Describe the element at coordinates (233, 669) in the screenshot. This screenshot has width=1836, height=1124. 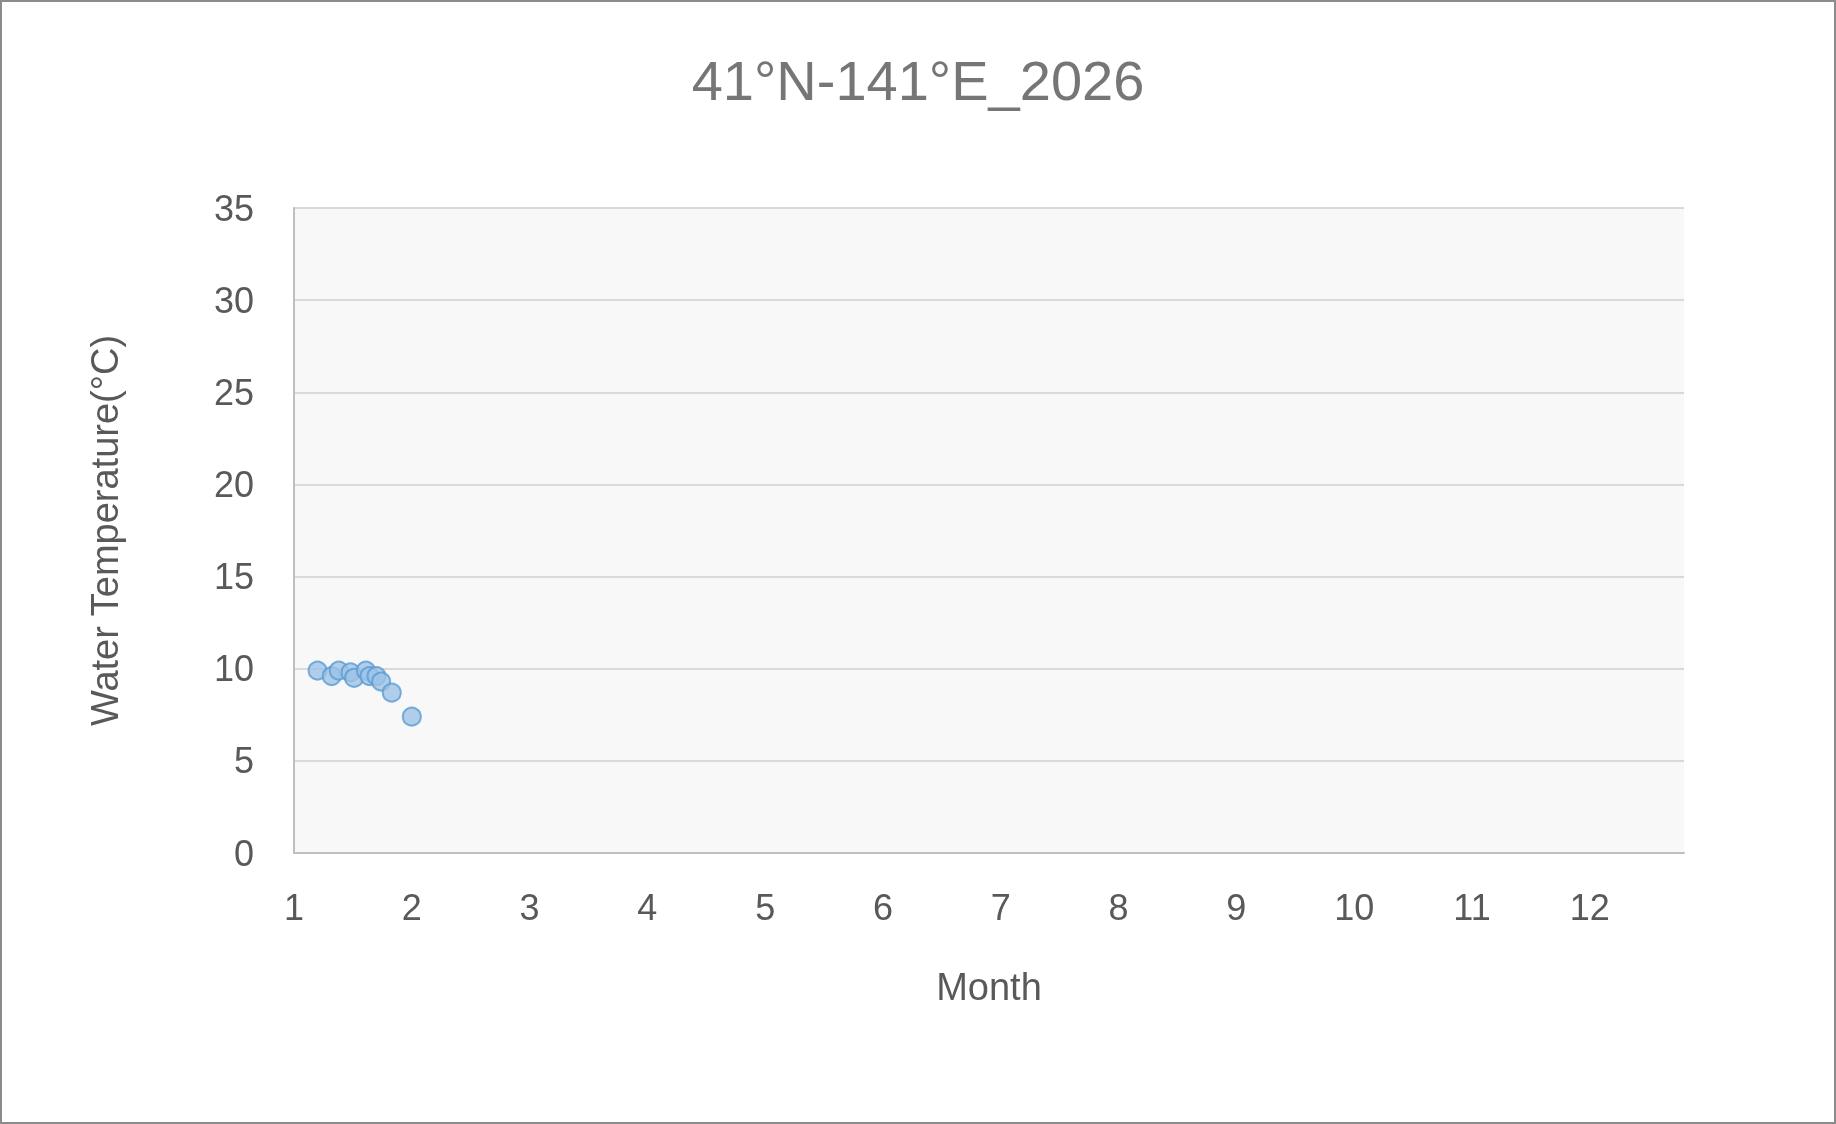
I see `y-tick-label: 10` at that location.